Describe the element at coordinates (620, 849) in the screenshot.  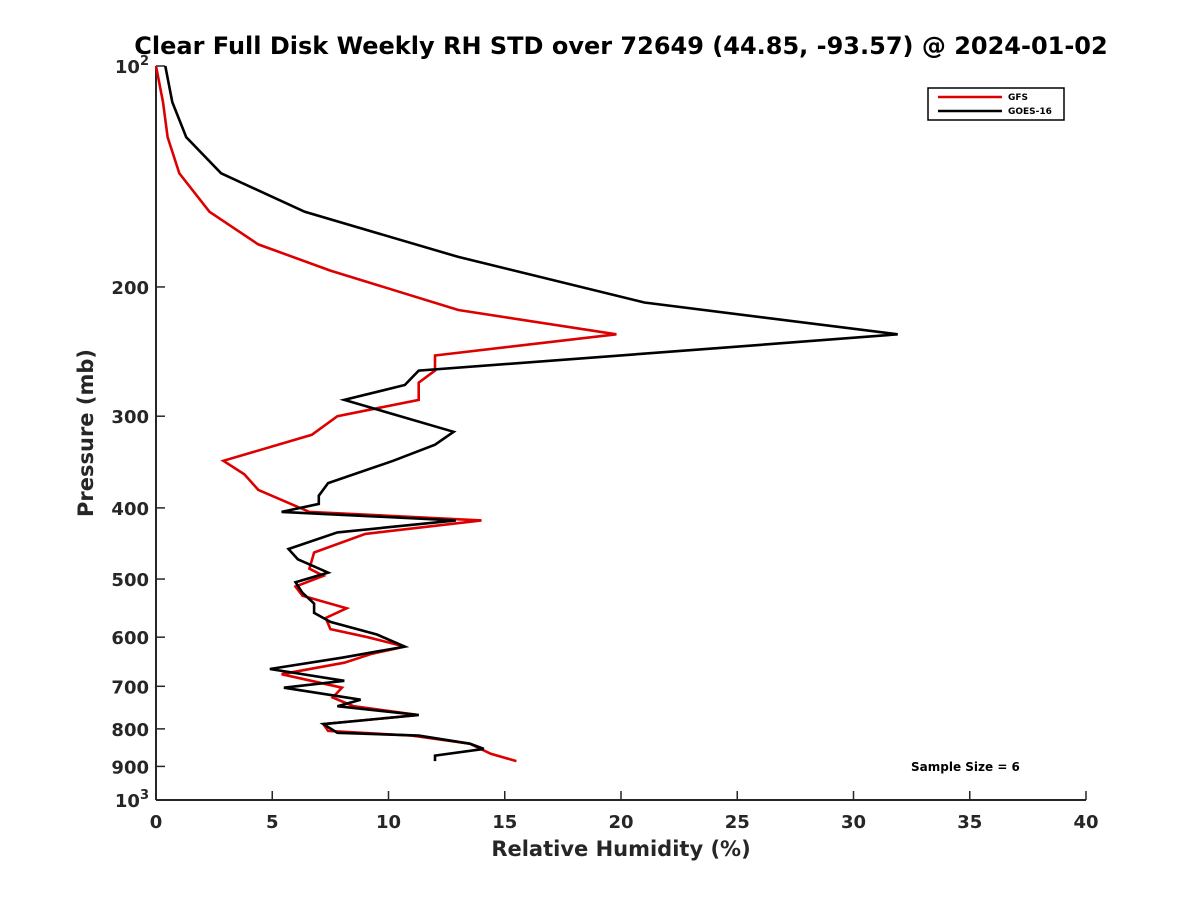
I see `x-axis-label: Relative Humidity (%)` at that location.